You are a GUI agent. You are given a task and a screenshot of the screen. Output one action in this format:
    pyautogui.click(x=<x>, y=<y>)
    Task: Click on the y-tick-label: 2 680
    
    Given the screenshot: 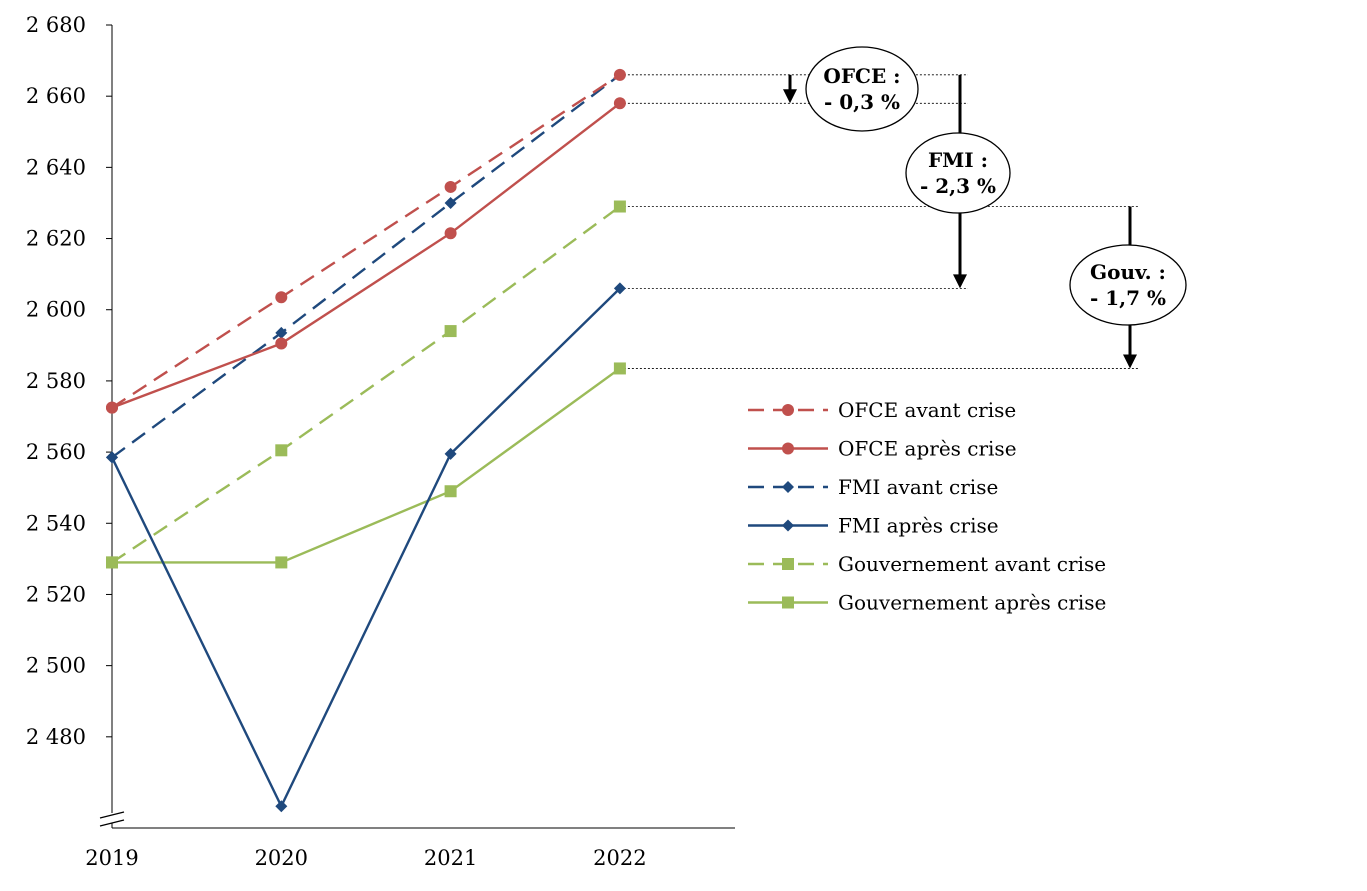 What is the action you would take?
    pyautogui.click(x=56, y=25)
    